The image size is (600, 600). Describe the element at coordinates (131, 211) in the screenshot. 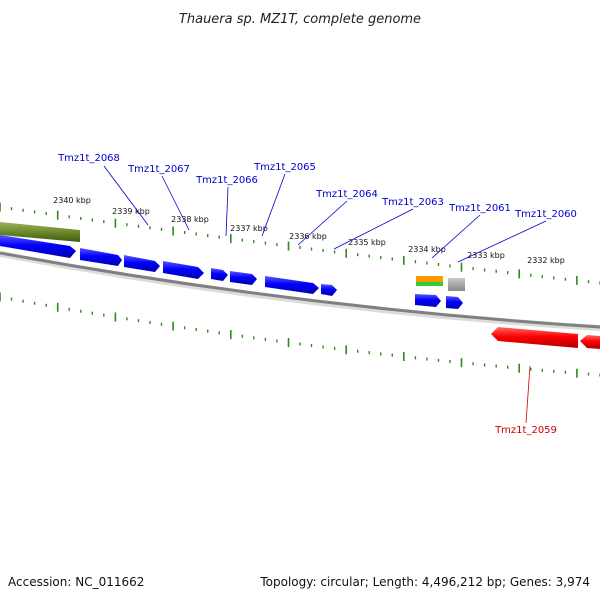

I see `kbp-label: 2339 kbp` at that location.